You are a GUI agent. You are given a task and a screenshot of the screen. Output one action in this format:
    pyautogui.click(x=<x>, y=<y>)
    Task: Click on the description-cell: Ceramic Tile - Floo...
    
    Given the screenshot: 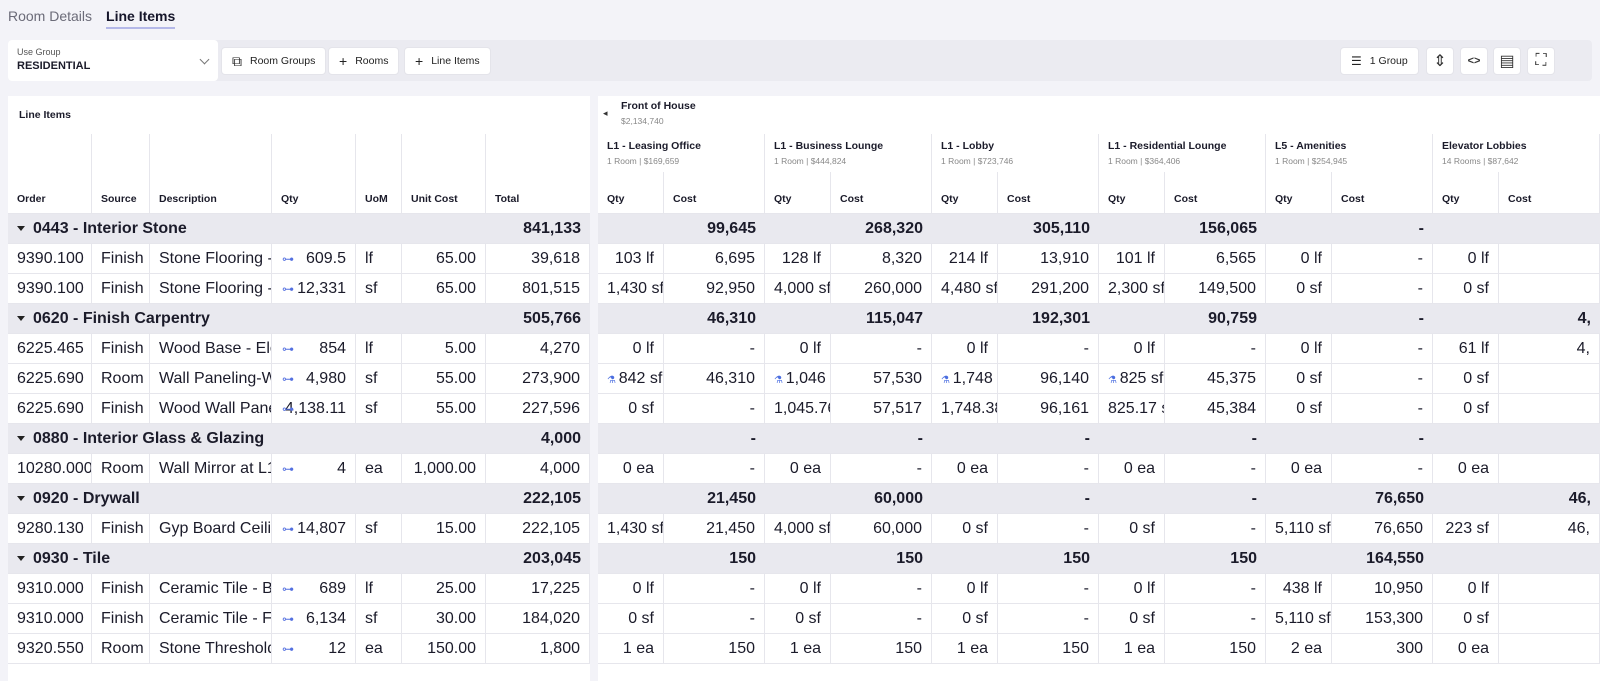 What is the action you would take?
    pyautogui.click(x=211, y=619)
    